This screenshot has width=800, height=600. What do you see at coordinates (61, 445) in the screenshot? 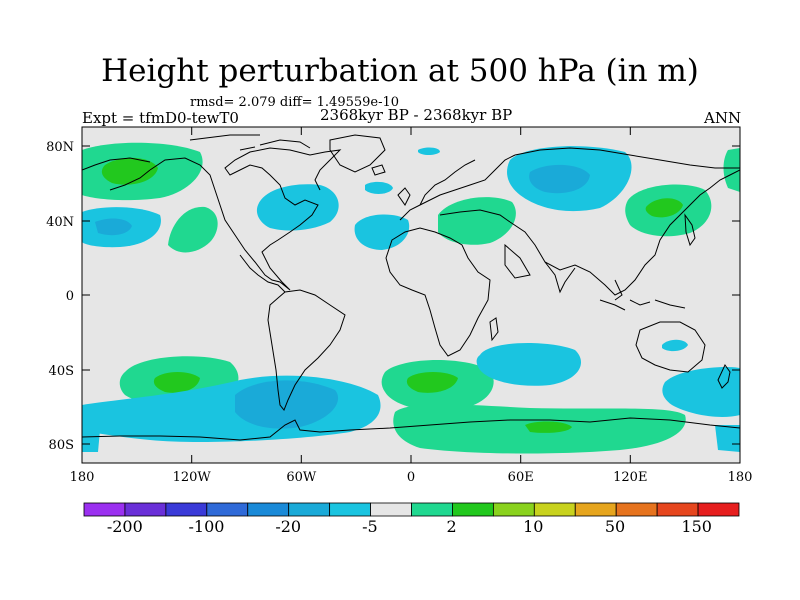
I see `y-tick-label: 80S` at bounding box center [61, 445].